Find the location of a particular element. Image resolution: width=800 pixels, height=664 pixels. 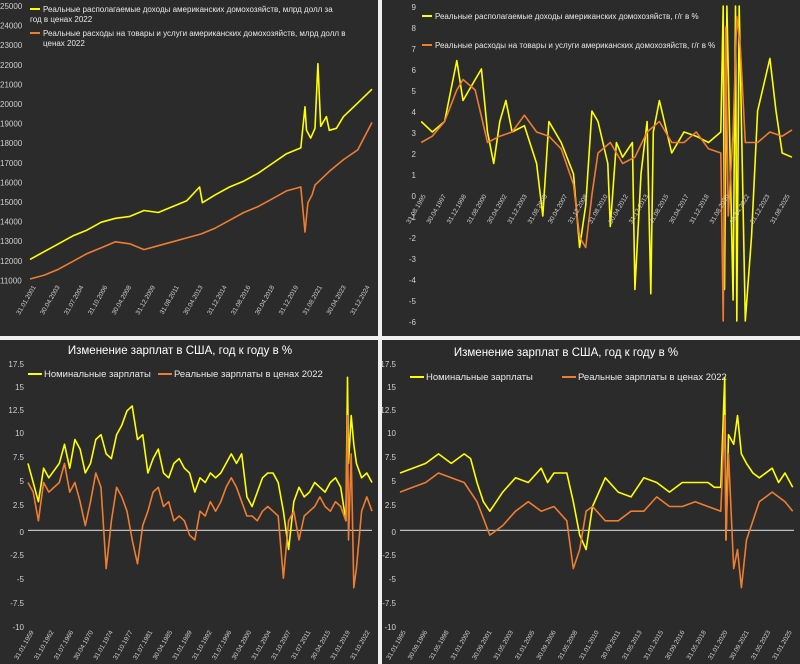

x-tick-label: 31.05.2013 is located at coordinates (632, 645).